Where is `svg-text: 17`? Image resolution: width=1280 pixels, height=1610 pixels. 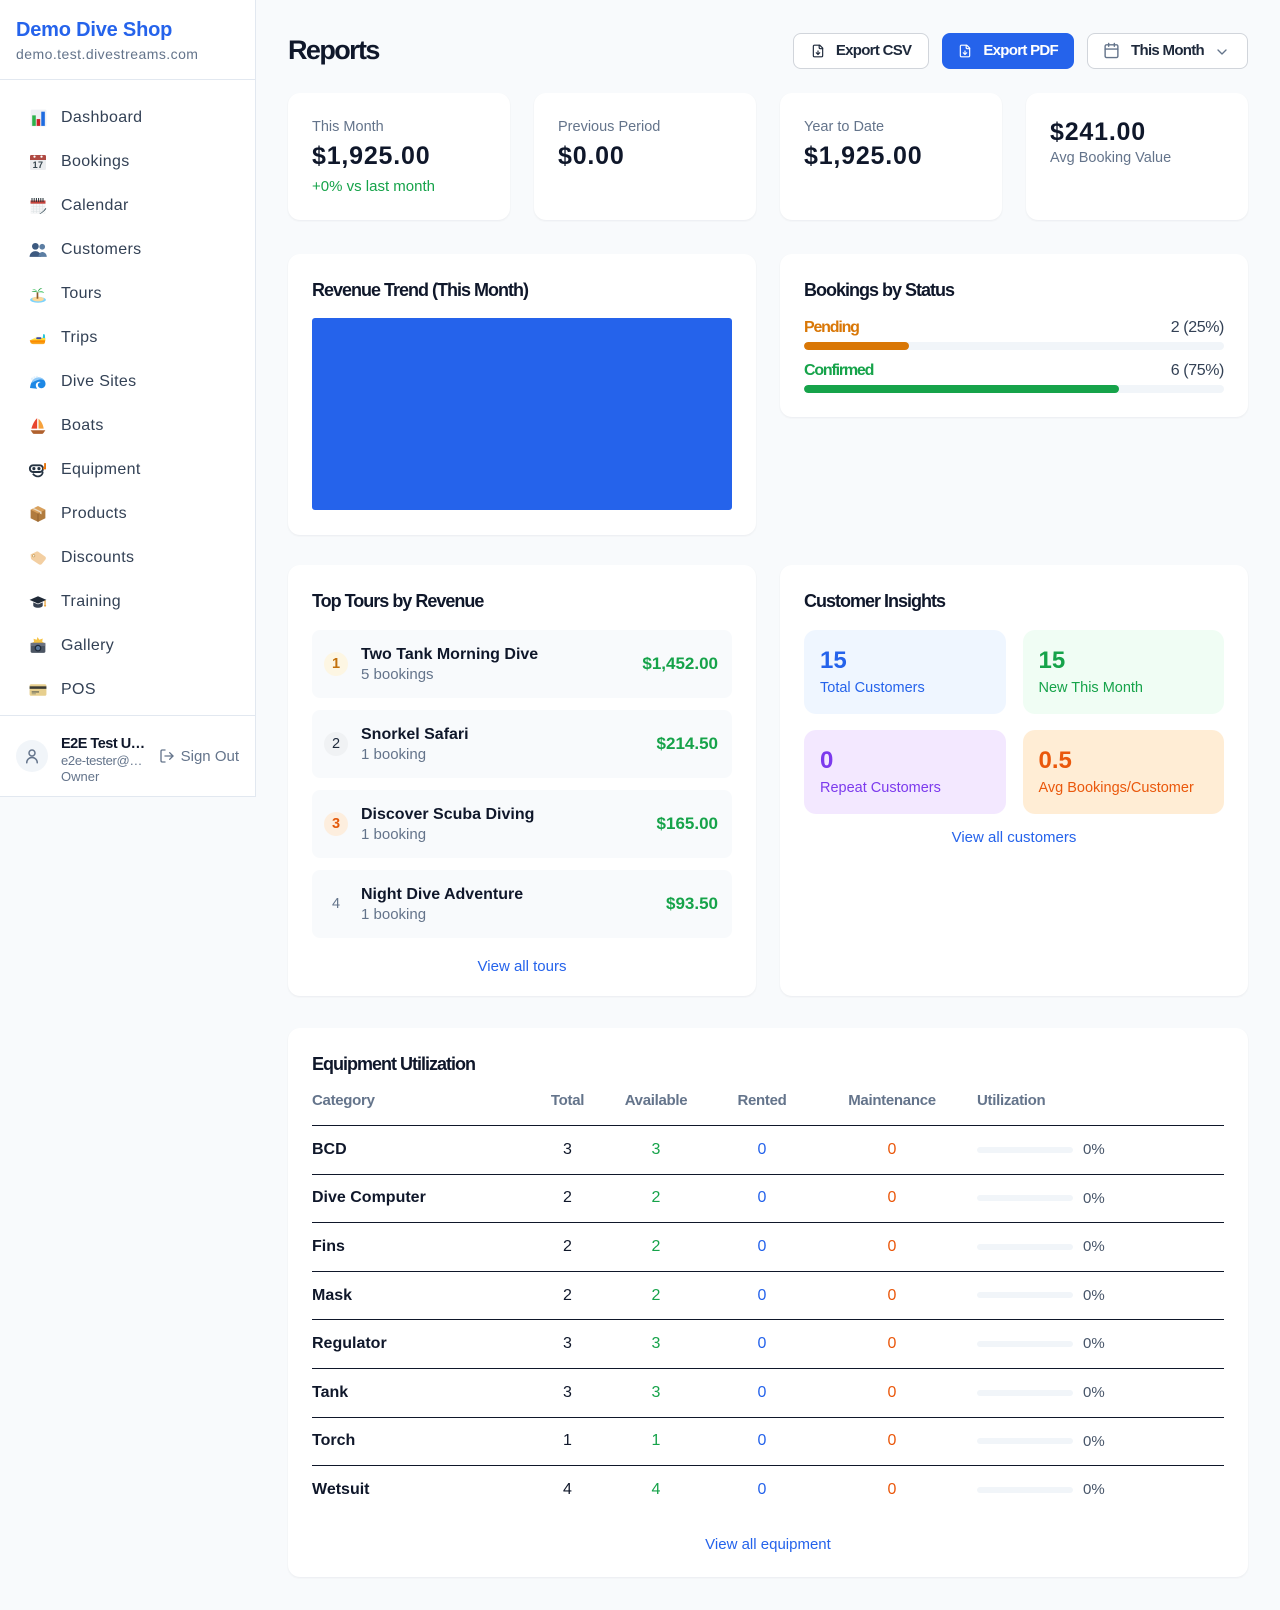
svg-text: 17 is located at coordinates (38, 165).